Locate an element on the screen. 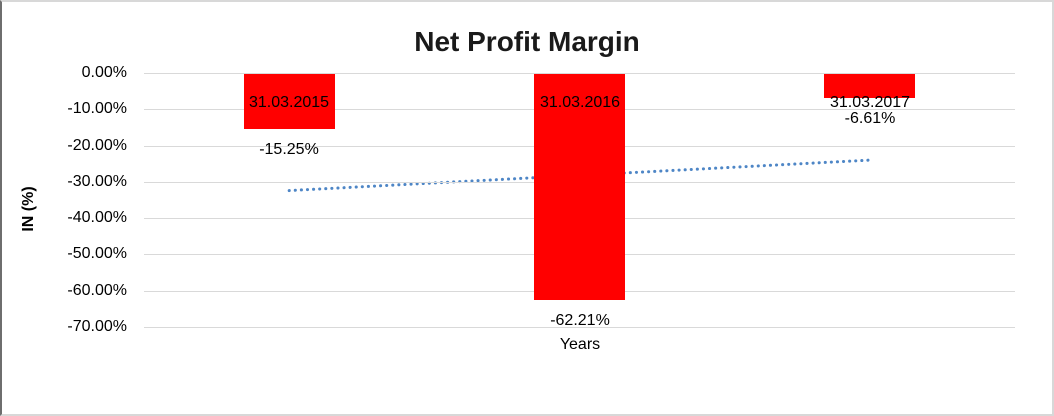 This screenshot has height=416, width=1054. y-tick-label: -20.00% is located at coordinates (97, 145).